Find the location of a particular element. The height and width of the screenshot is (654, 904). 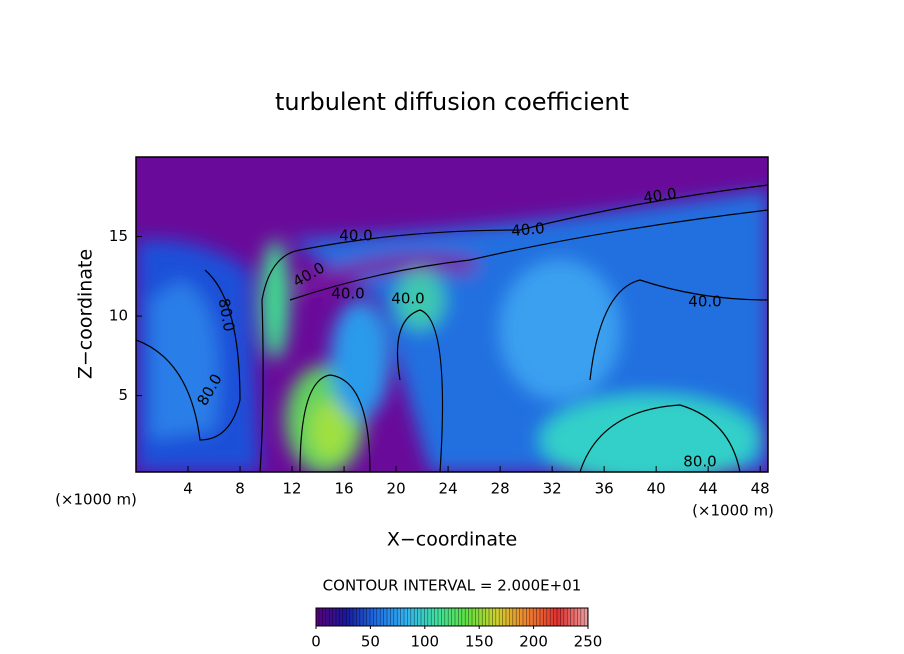

colorbar-tick-label: 50 is located at coordinates (370, 642).